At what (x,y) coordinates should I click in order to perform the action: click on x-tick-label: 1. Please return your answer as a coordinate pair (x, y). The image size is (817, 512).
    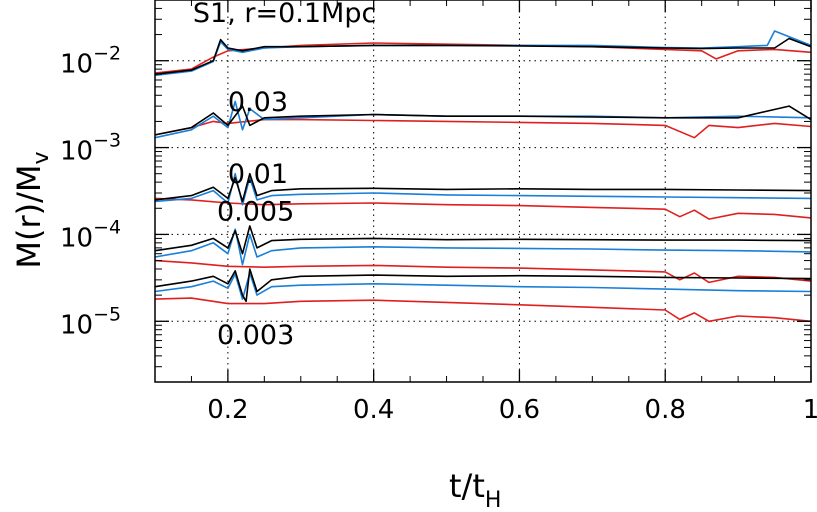
    Looking at the image, I should click on (810, 410).